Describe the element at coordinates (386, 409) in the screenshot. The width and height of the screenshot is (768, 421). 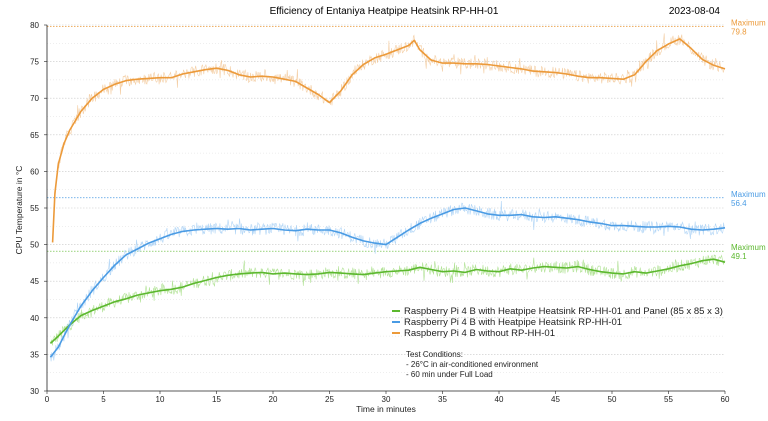
I see `x-axis-label: Time in minutes` at that location.